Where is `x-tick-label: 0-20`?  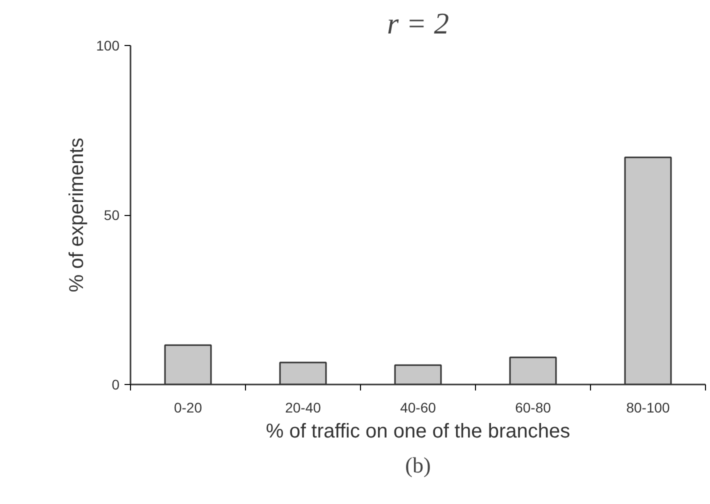
x-tick-label: 0-20 is located at coordinates (188, 408).